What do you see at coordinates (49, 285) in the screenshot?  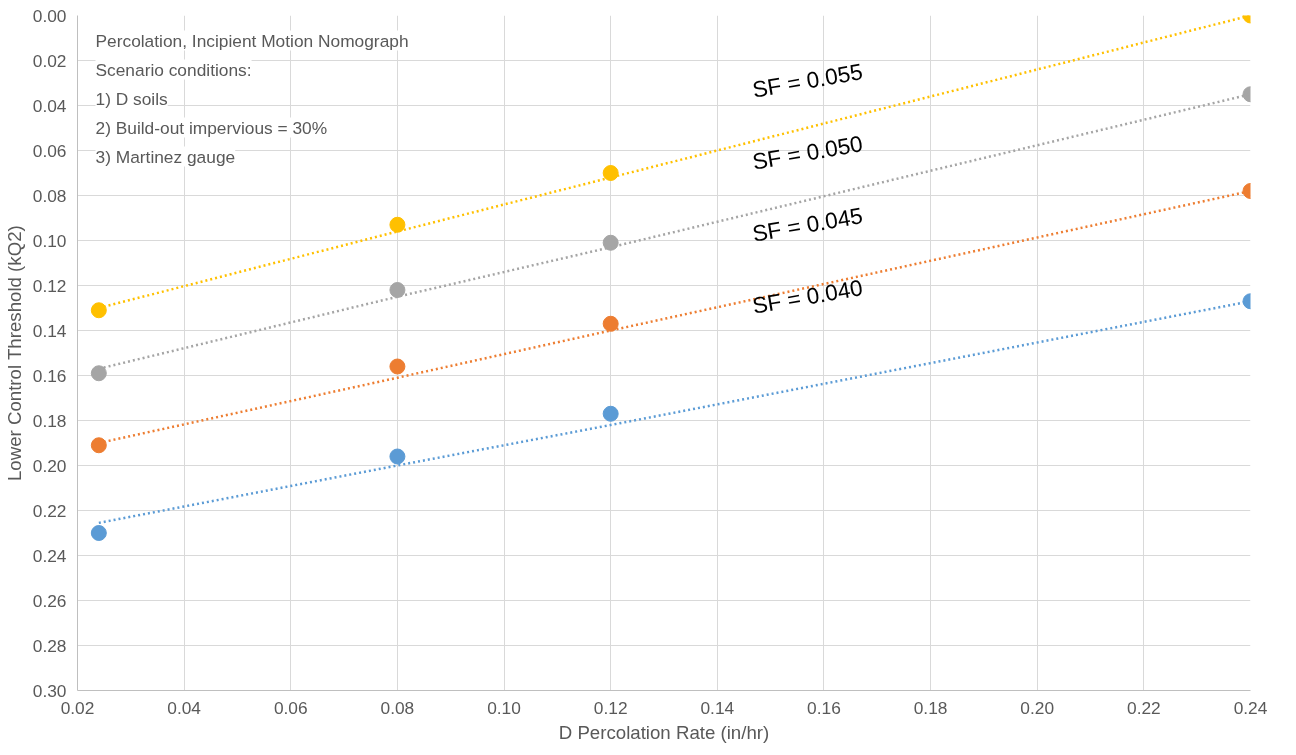 I see `y-tick-label: 0.12` at bounding box center [49, 285].